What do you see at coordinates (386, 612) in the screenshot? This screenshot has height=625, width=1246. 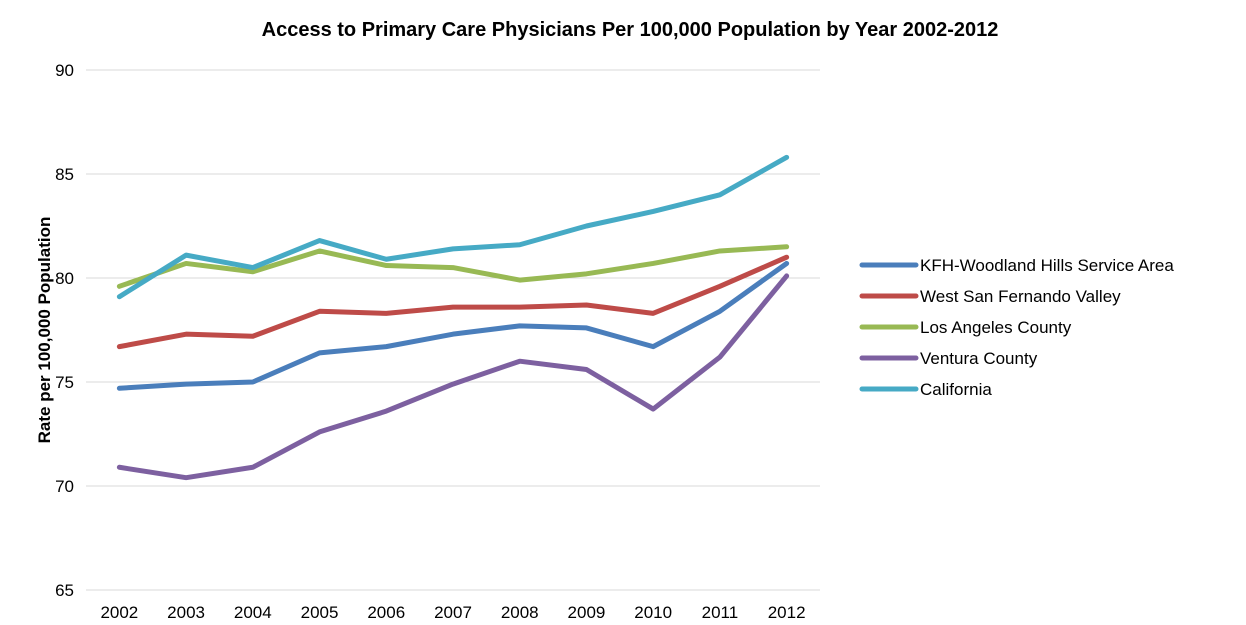 I see `x-tick-label: 2006` at bounding box center [386, 612].